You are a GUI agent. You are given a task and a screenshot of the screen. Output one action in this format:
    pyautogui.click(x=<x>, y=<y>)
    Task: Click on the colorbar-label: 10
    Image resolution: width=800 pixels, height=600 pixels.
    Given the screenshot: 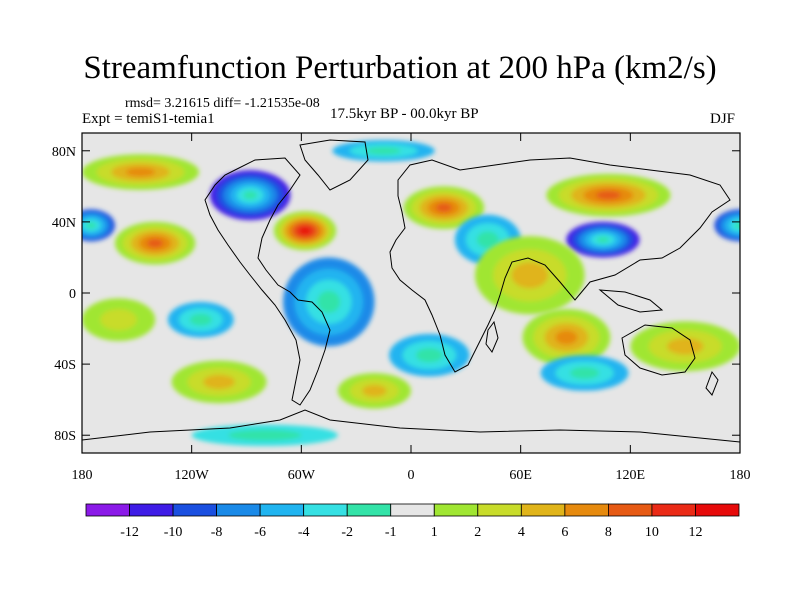 What is the action you would take?
    pyautogui.click(x=652, y=532)
    